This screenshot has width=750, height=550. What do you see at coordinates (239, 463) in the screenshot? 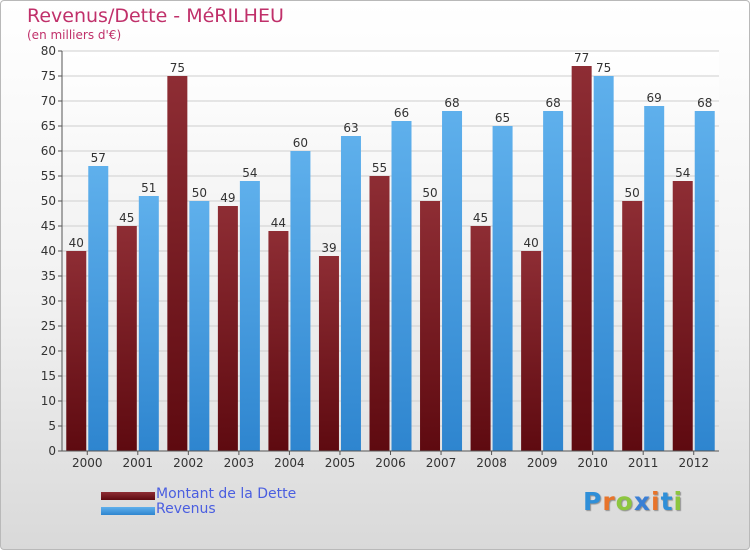
I see `x-tick-label: 2003` at bounding box center [239, 463].